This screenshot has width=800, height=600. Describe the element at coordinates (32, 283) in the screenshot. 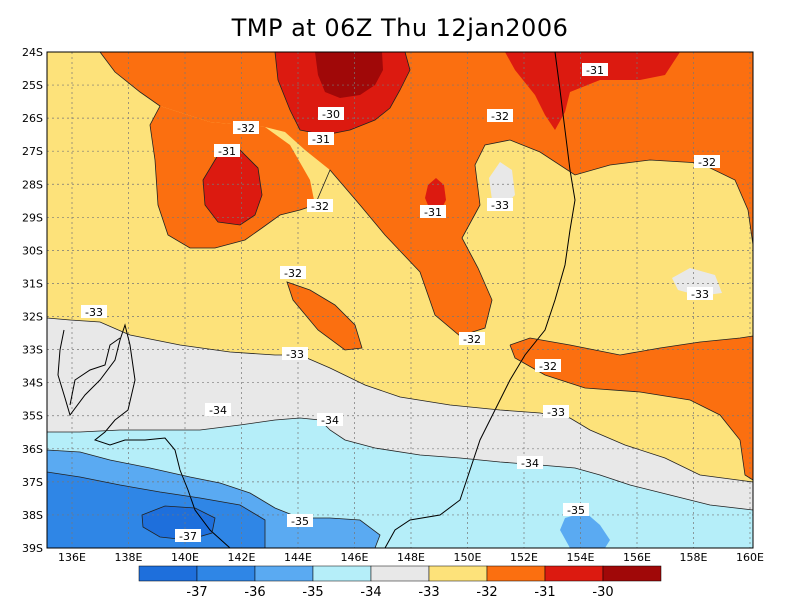

I see `lat-tick-label: 31S` at that location.